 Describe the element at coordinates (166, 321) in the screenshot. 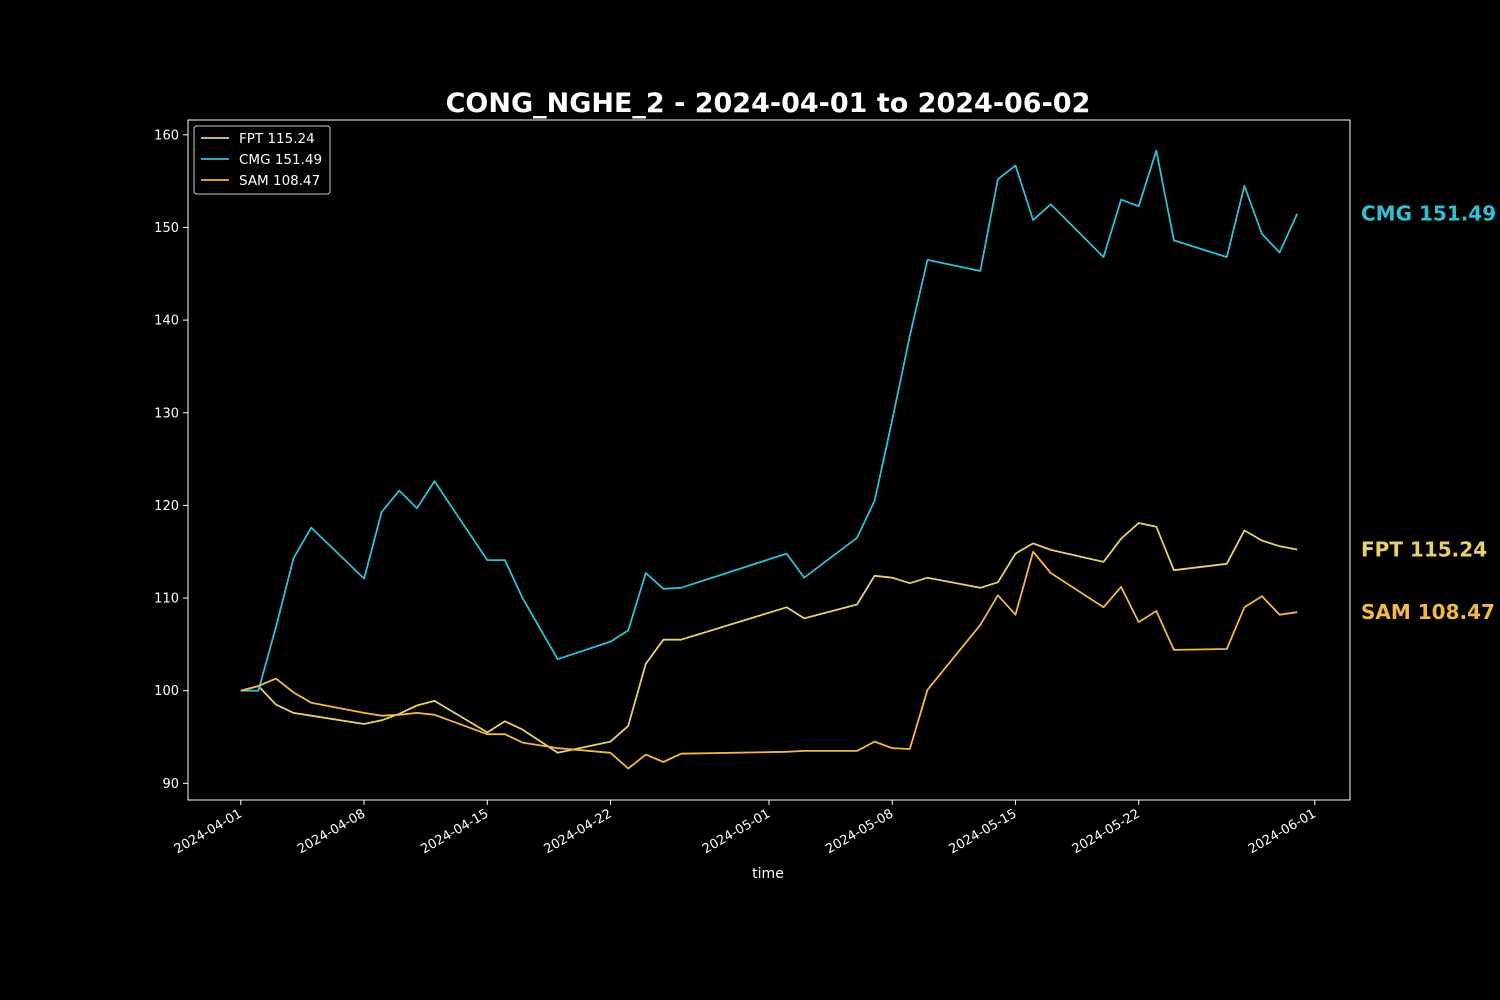

I see `y-tick-label: 140` at that location.